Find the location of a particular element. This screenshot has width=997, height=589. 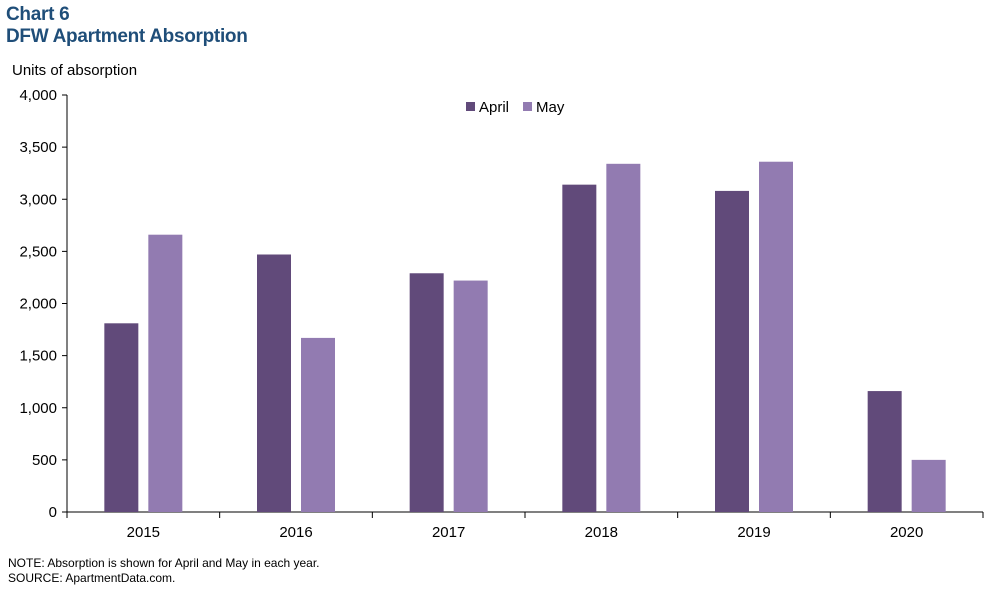

chart-number: Chart 6 is located at coordinates (38, 14).